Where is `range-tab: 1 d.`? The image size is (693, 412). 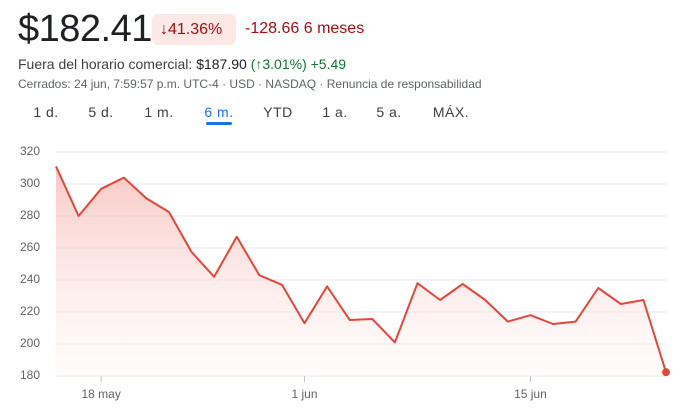 range-tab: 1 d. is located at coordinates (46, 112).